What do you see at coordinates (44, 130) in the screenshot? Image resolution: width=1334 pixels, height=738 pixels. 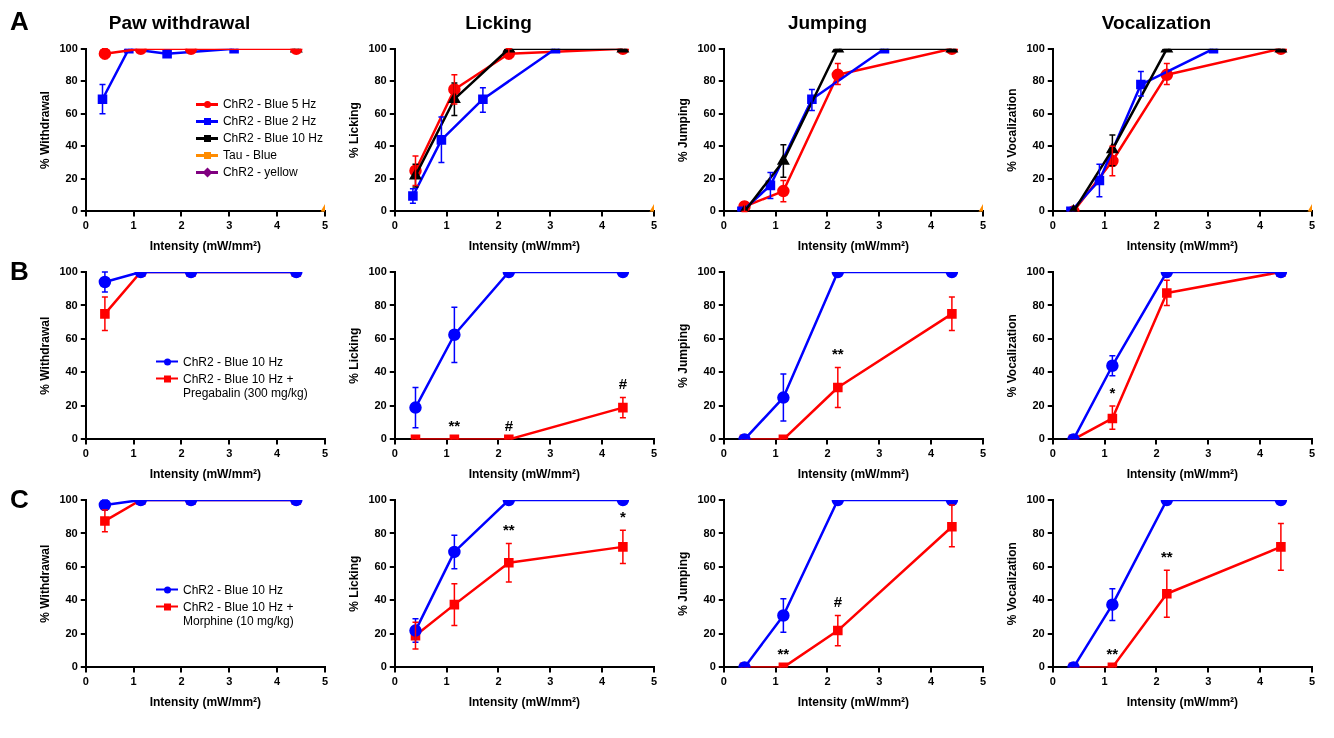 I see `y-axis-title: % Withdrawal` at bounding box center [44, 130].